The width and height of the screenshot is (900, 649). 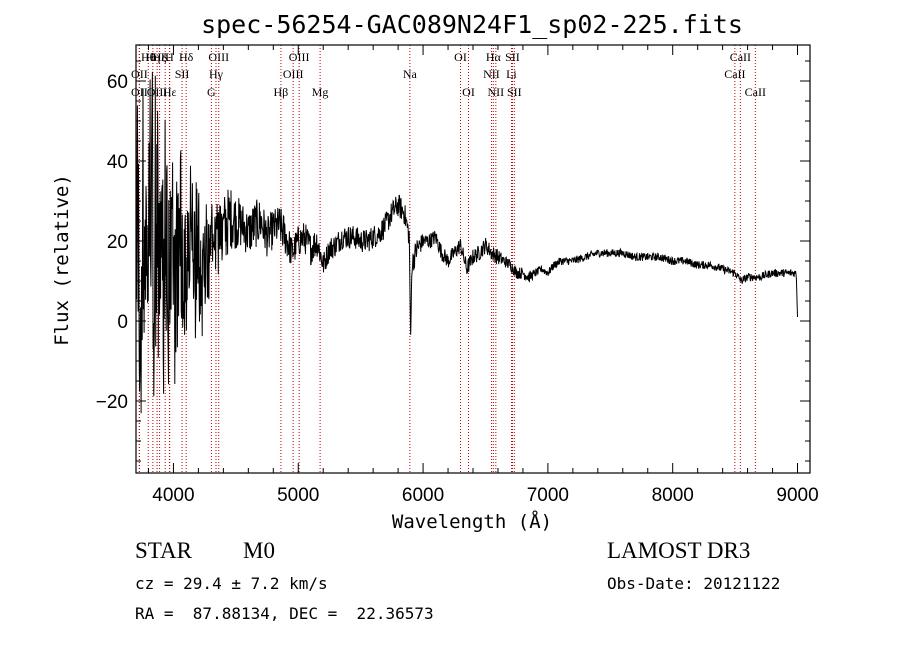 What do you see at coordinates (734, 74) in the screenshot?
I see `line-label-27: CaII` at bounding box center [734, 74].